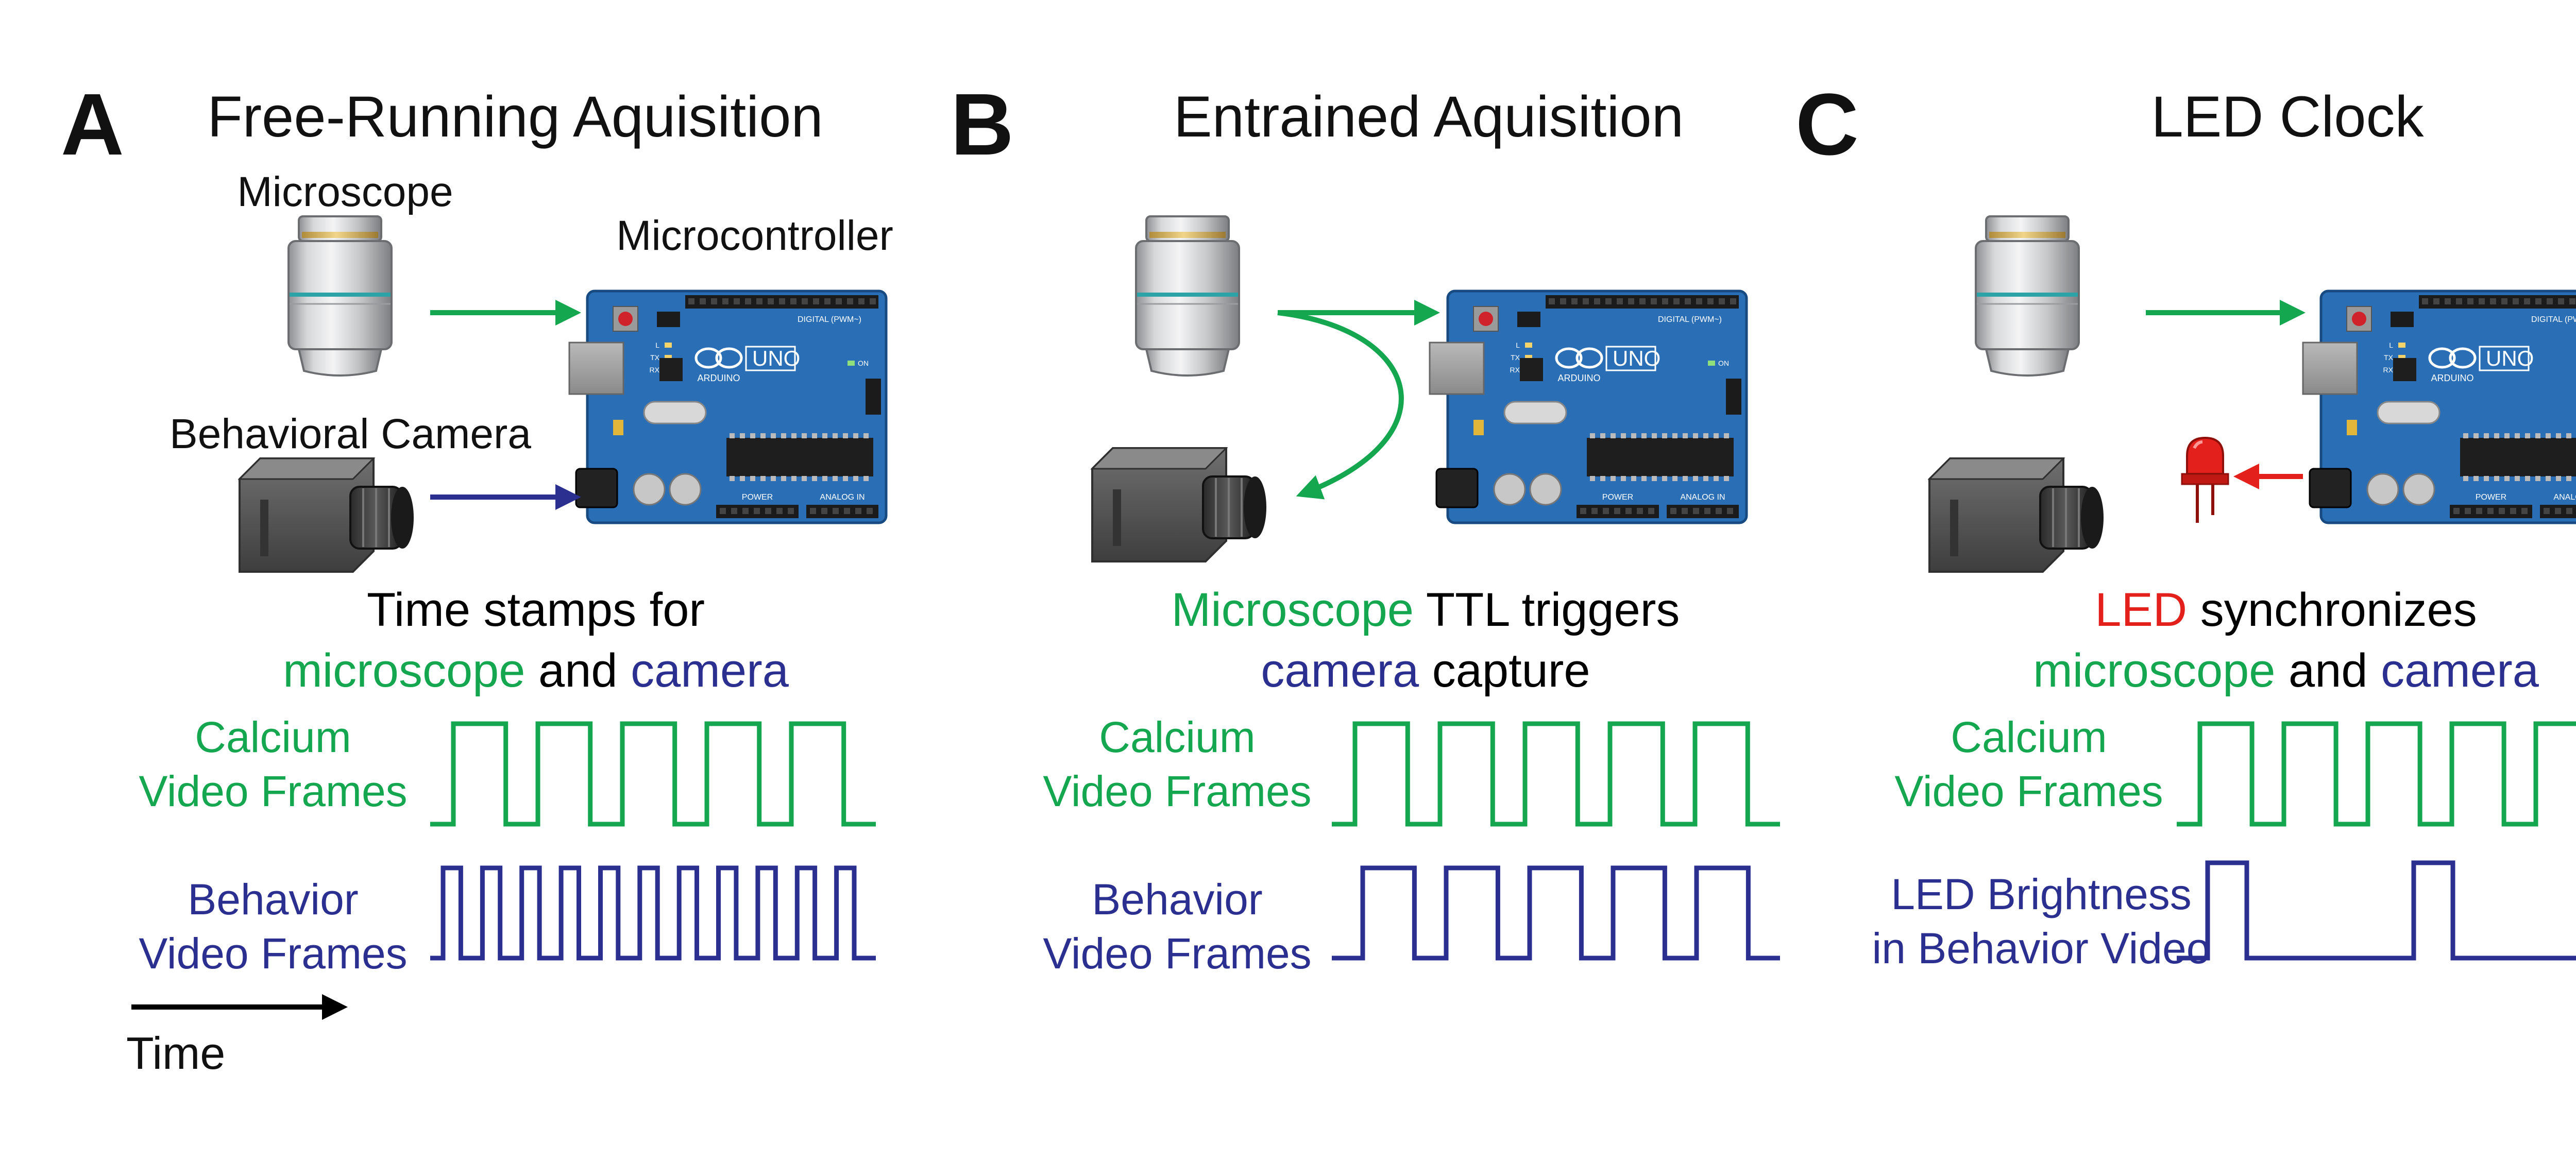 The height and width of the screenshot is (1160, 2576). Describe the element at coordinates (2041, 948) in the screenshot. I see `trace-label-line: in Behavior Video` at that location.